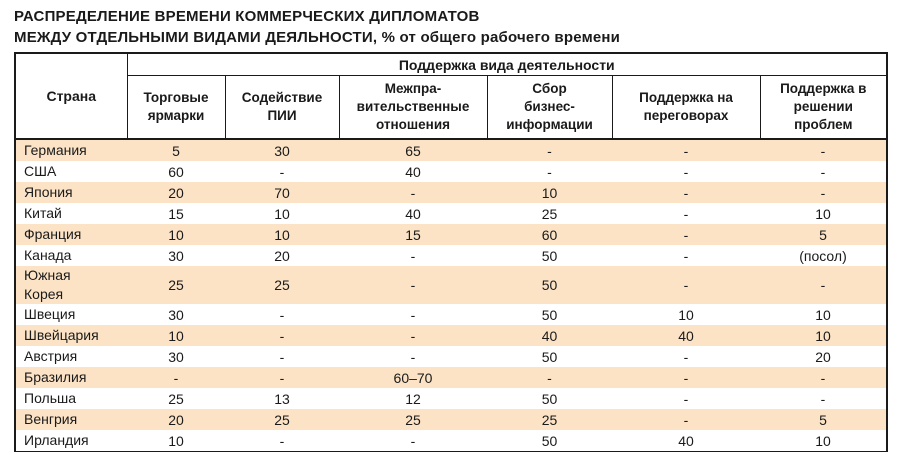  Describe the element at coordinates (413, 234) in the screenshot. I see `value-cell: 15` at that location.